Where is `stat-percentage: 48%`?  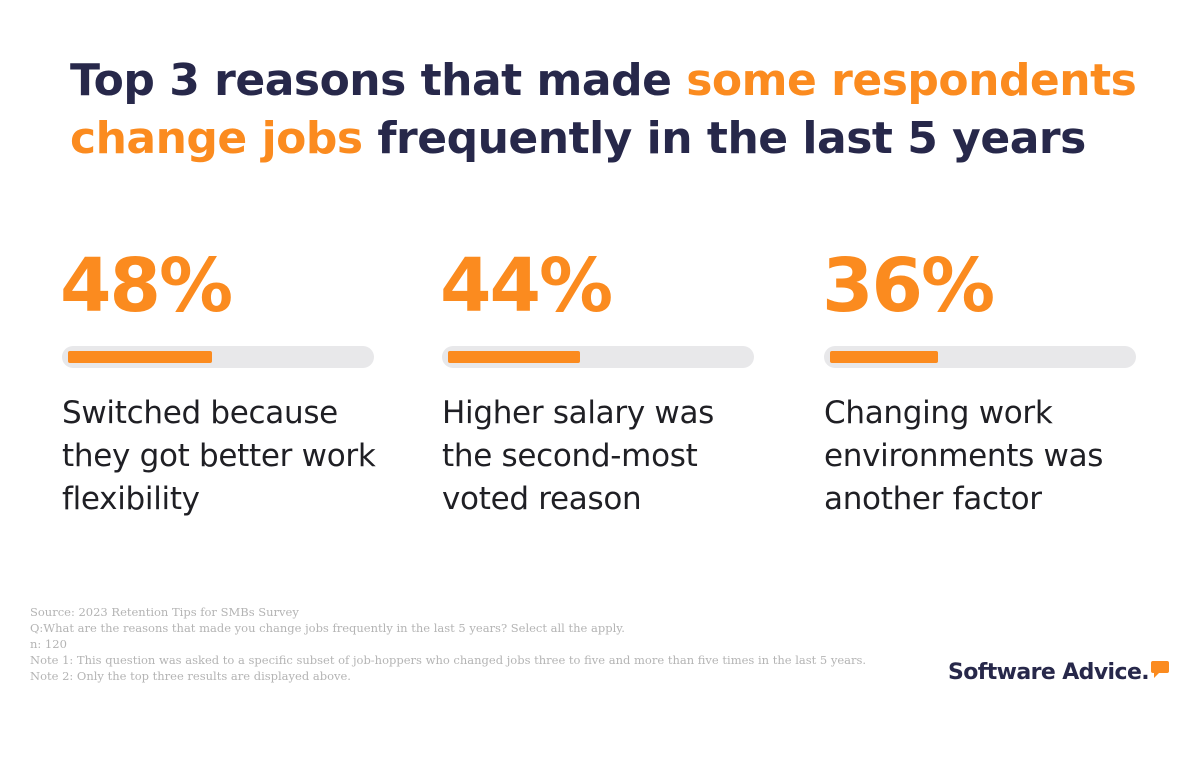
stat-percentage: 48% is located at coordinates (146, 286).